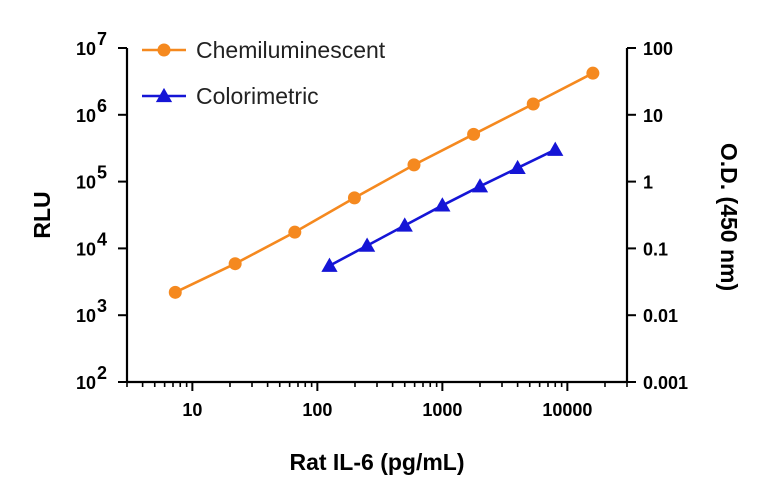 The width and height of the screenshot is (768, 497). I want to click on right-y-tick-label: 0.01, so click(660, 316).